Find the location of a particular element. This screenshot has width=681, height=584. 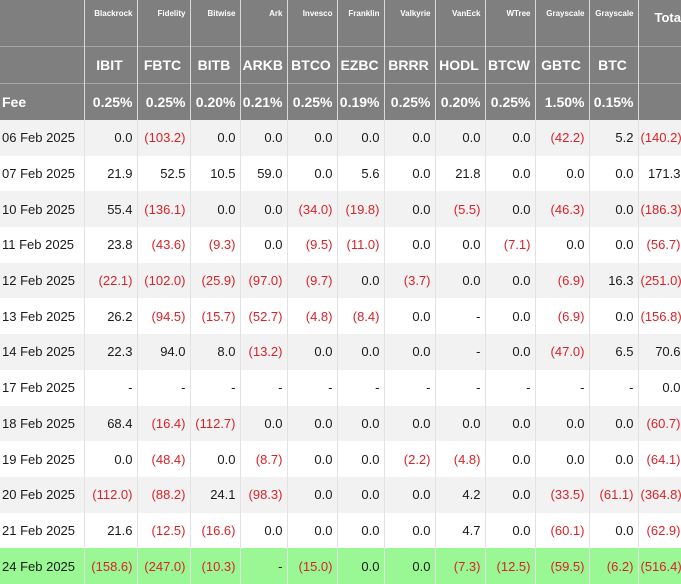

row-date: 24 Feb 2025 is located at coordinates (42, 566).